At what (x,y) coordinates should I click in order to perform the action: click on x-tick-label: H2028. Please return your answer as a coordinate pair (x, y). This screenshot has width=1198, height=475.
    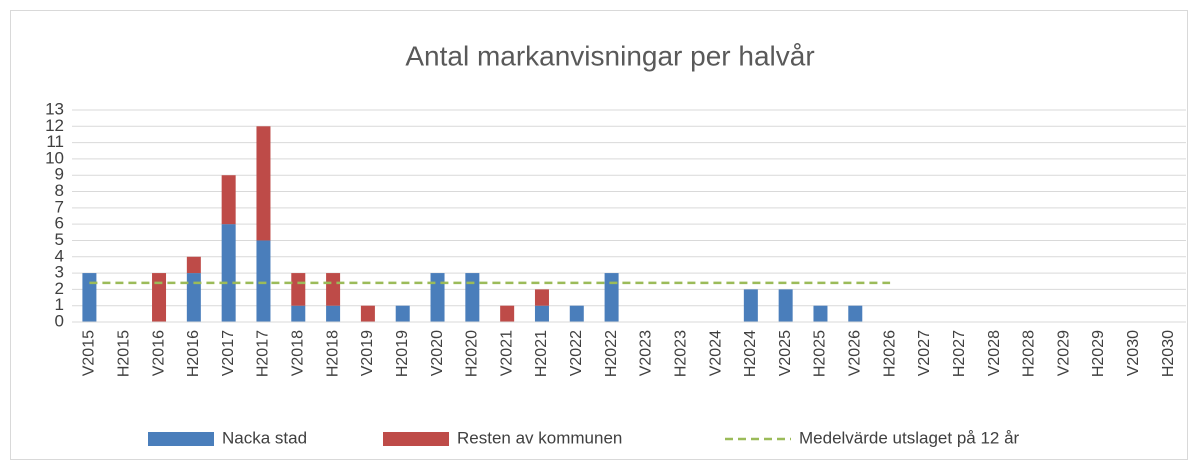
    Looking at the image, I should click on (1029, 353).